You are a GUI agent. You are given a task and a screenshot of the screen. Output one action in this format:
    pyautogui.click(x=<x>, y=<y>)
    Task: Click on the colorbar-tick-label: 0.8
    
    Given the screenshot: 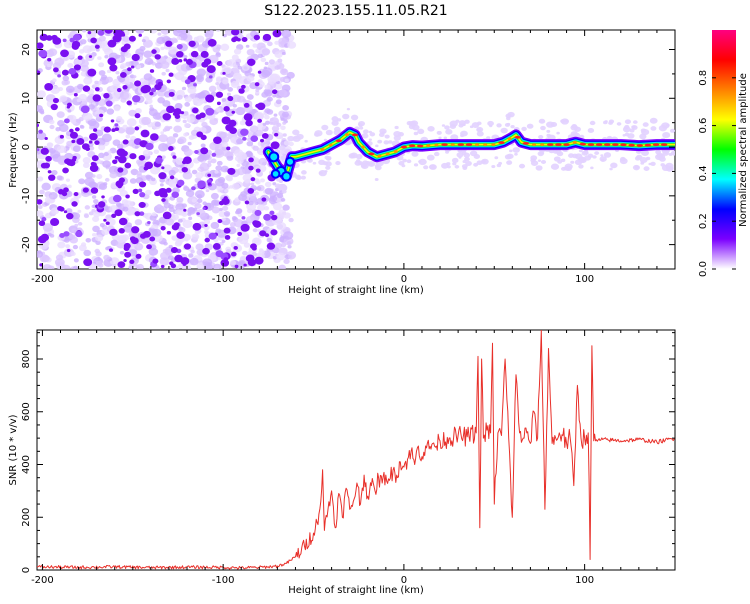 What is the action you would take?
    pyautogui.click(x=703, y=78)
    